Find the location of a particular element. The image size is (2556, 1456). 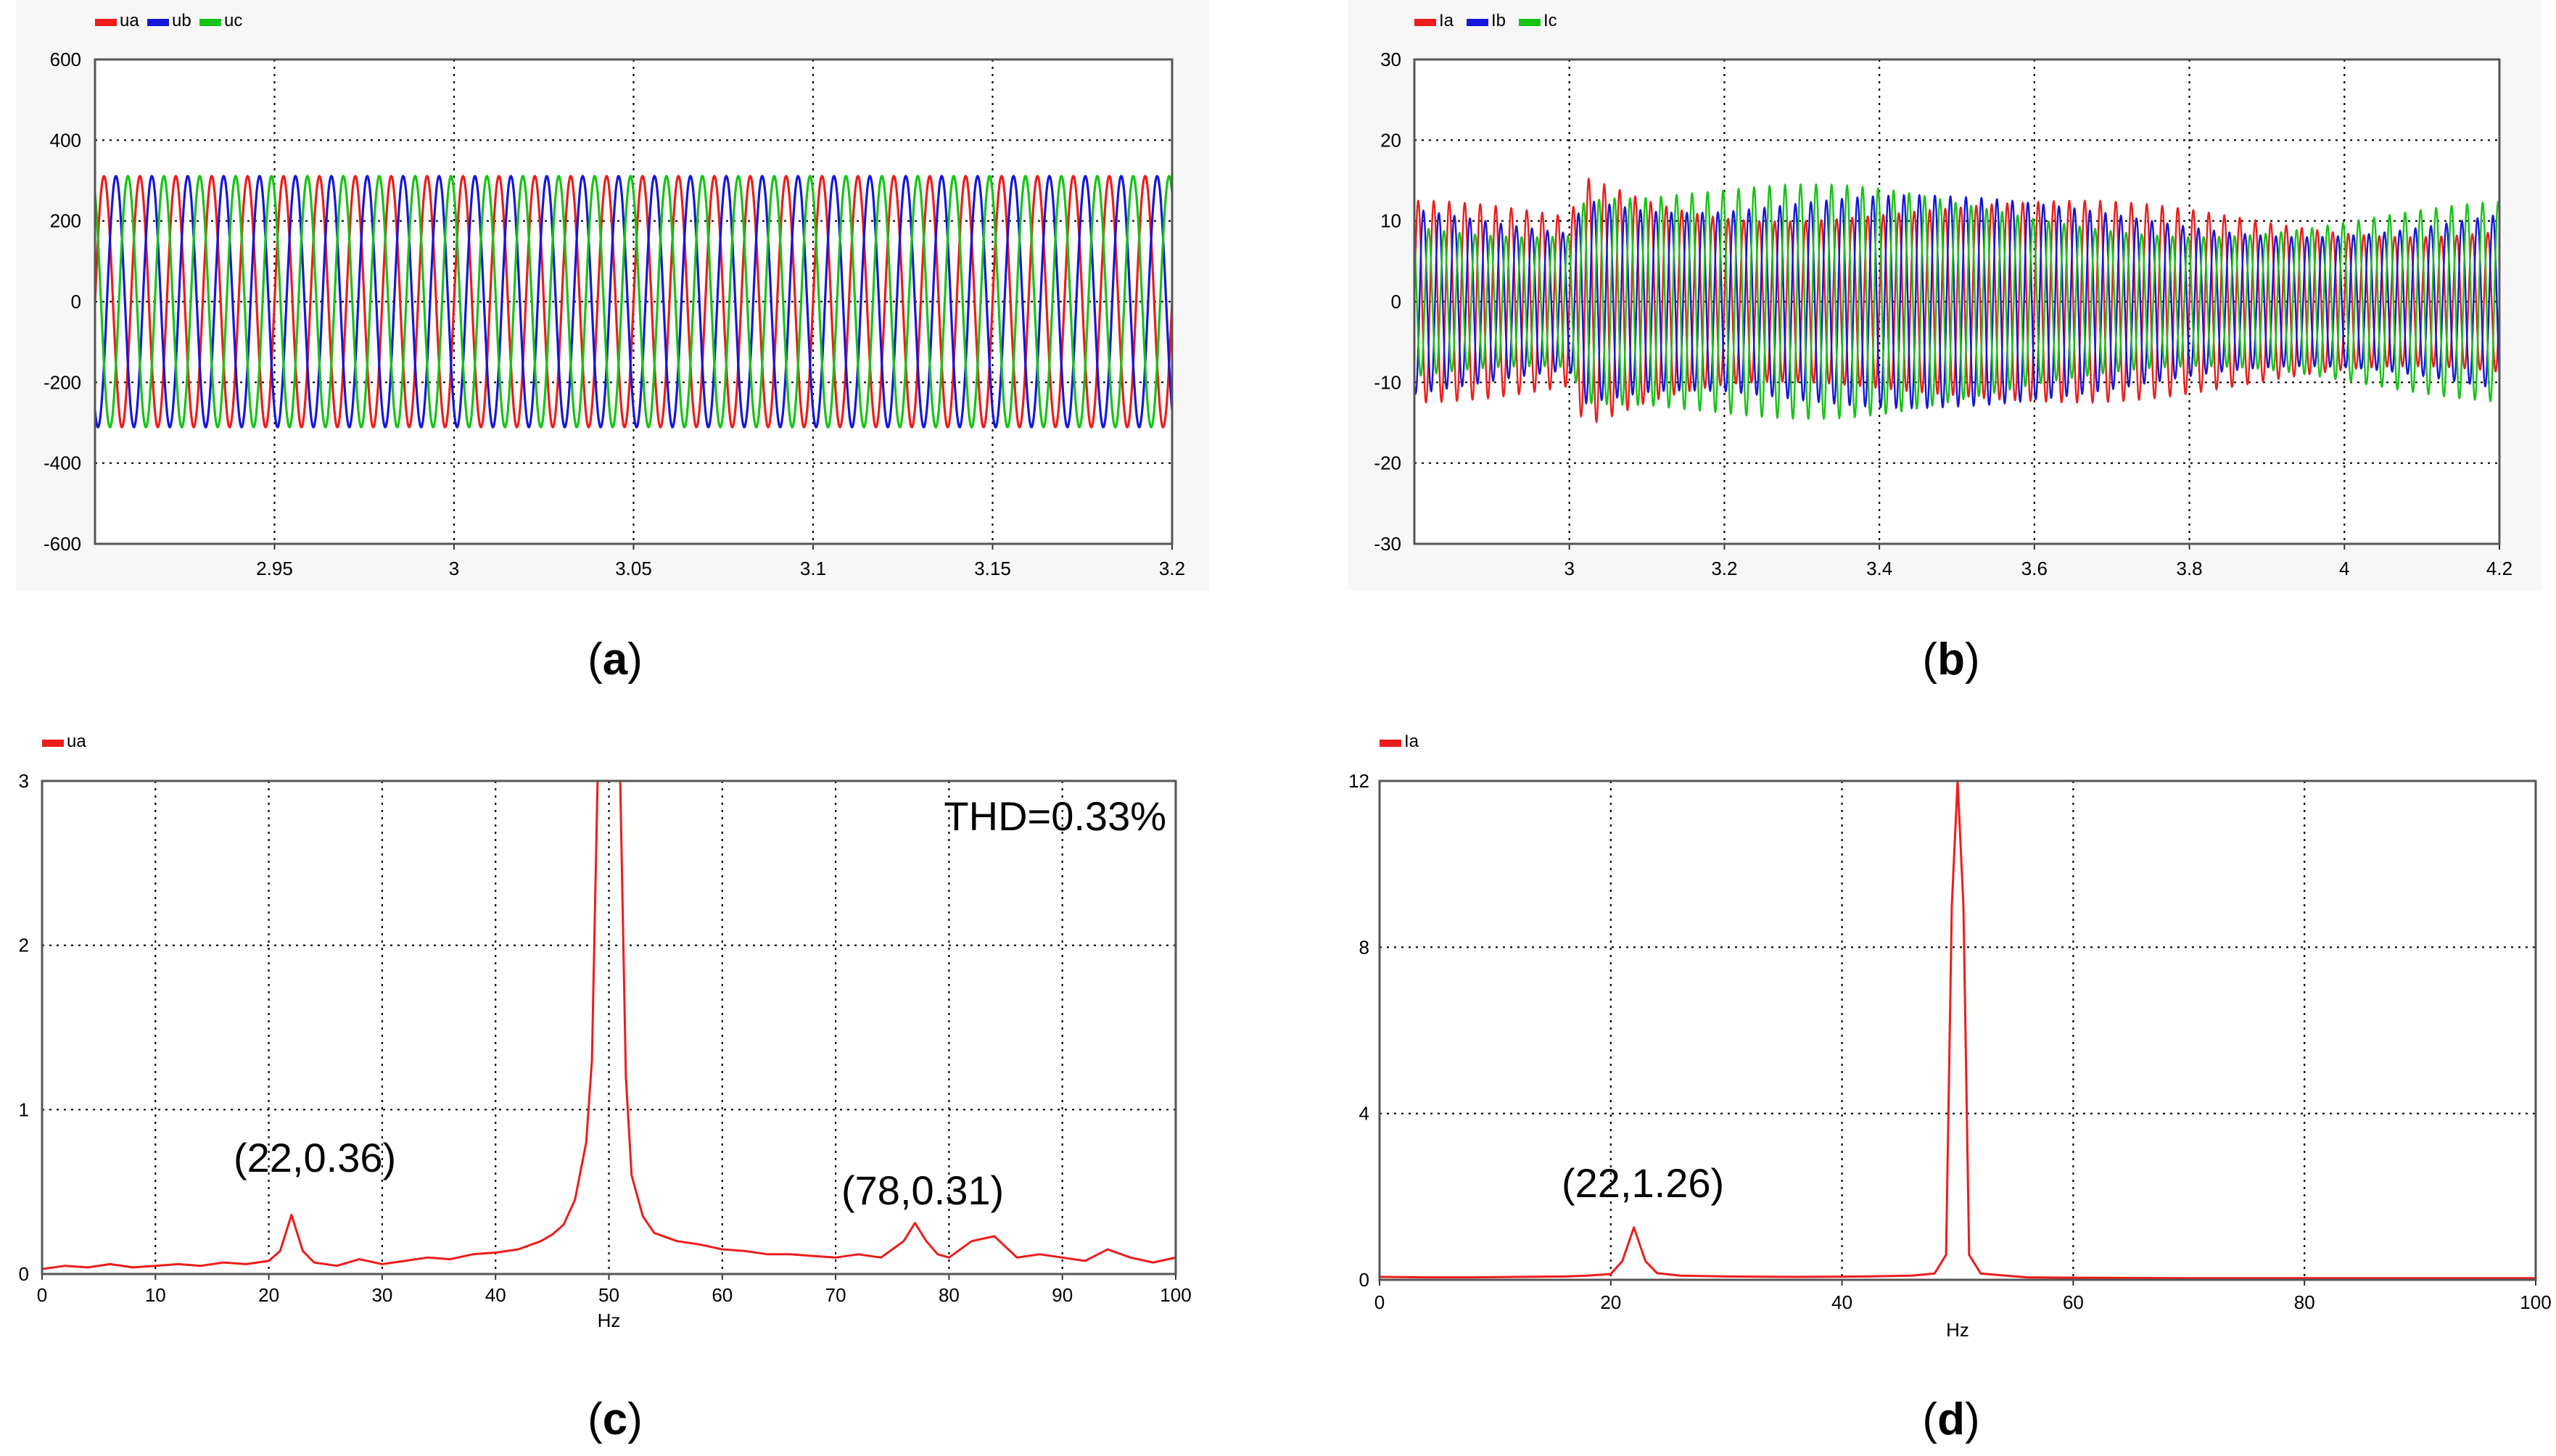

chart-d-x-tick-label: 80 is located at coordinates (2304, 1302).